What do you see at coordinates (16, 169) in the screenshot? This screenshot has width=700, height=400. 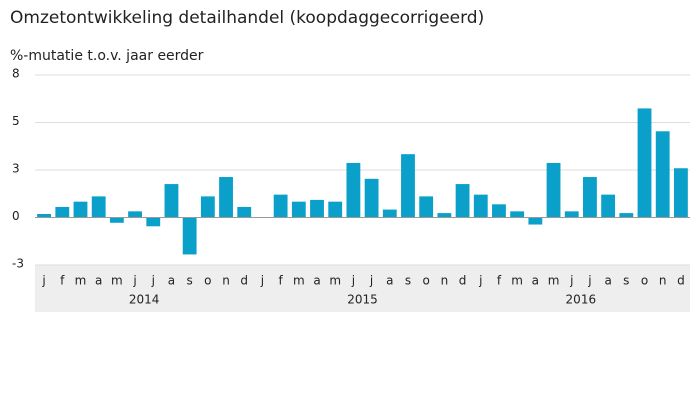 I see `y-tick-label: 3` at bounding box center [16, 169].